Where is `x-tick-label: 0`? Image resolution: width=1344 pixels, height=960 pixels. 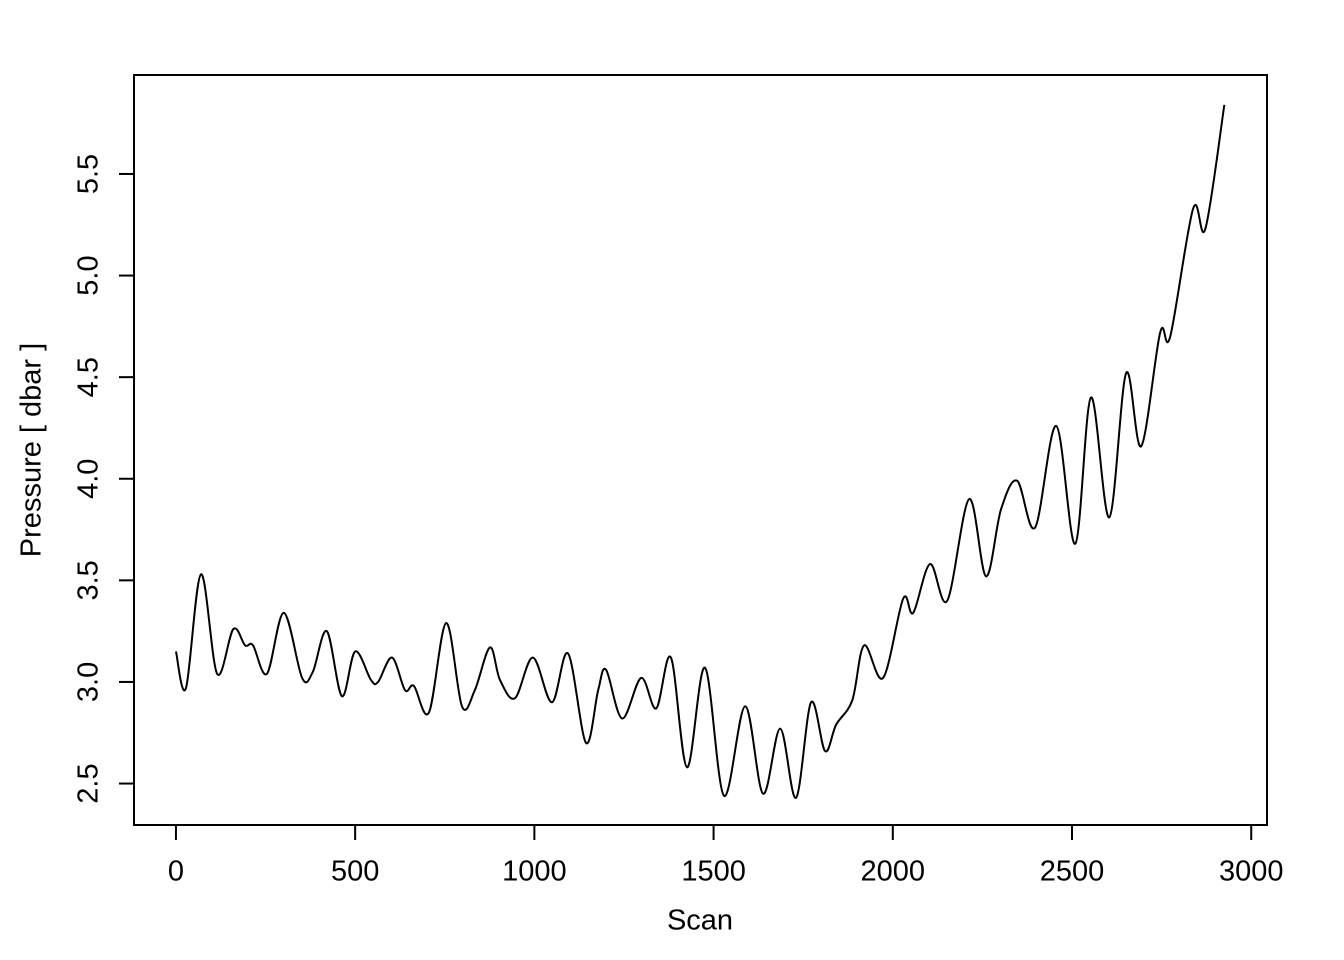
x-tick-label: 0 is located at coordinates (176, 872).